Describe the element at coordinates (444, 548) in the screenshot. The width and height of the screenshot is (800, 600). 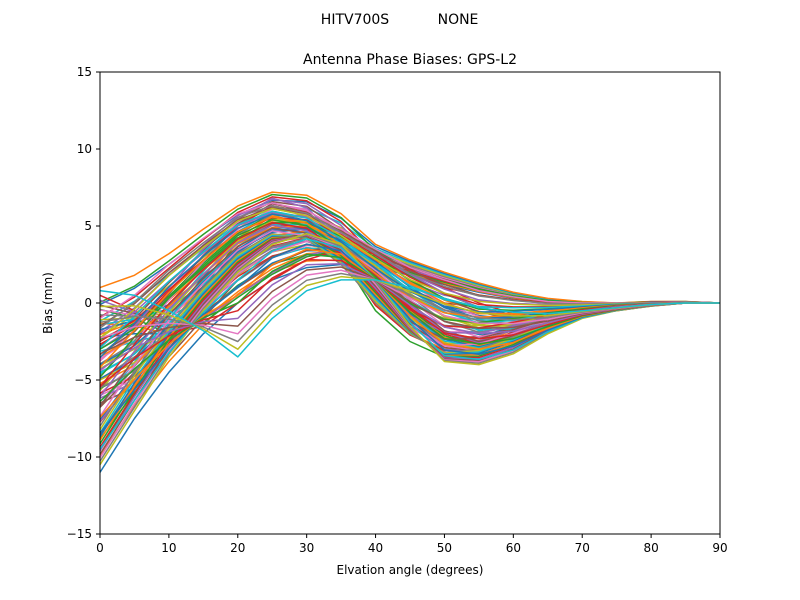
I see `x-tick-label: 50` at that location.